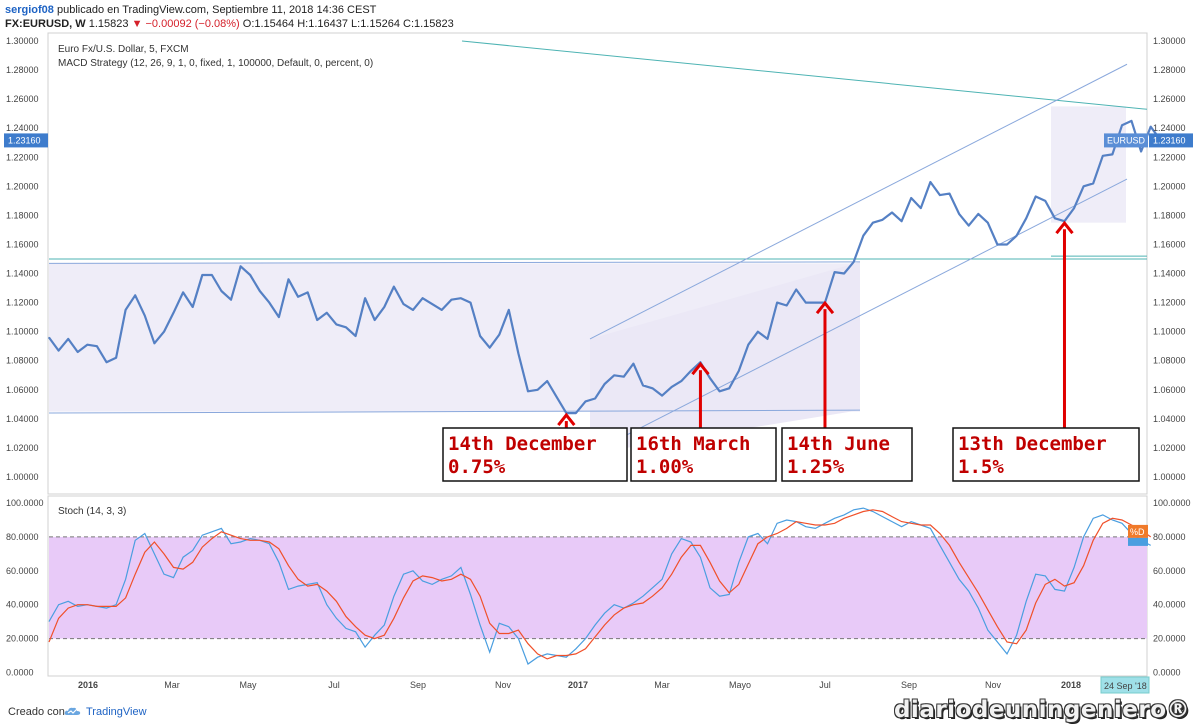 The height and width of the screenshot is (725, 1200). I want to click on tradingview-cloud-icon, so click(72, 711).